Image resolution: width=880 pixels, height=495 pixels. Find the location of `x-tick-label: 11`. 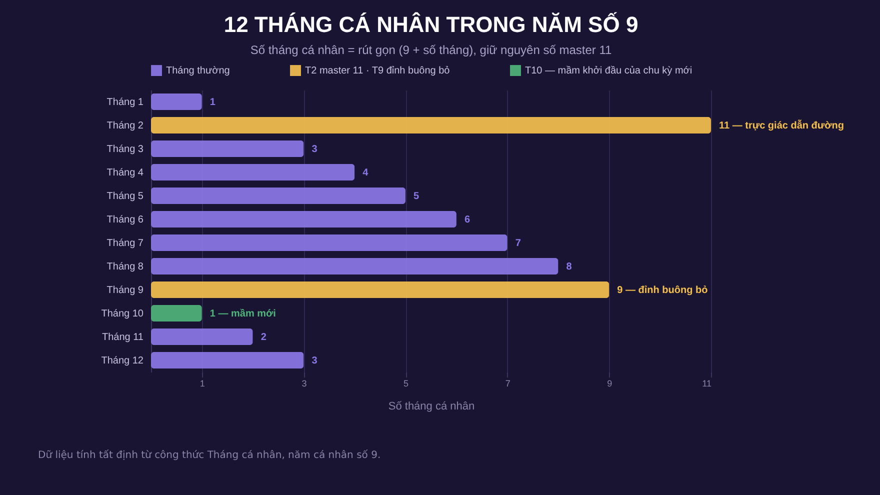

x-tick-label: 11 is located at coordinates (707, 383).